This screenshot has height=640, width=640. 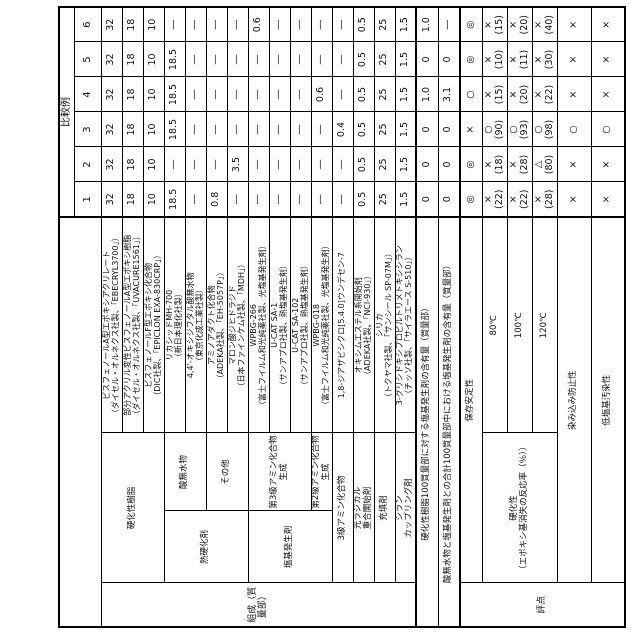 What do you see at coordinates (494, 325) in the screenshot?
I see `row-80c: 80℃` at bounding box center [494, 325].